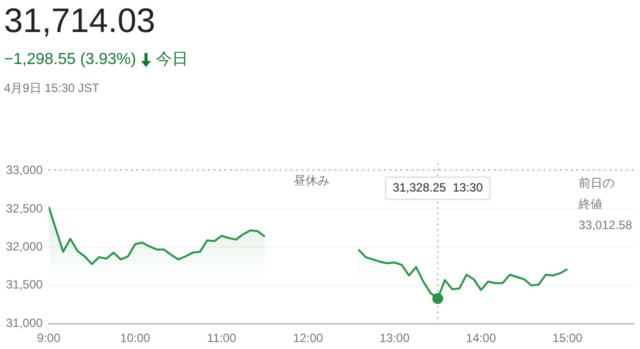  I want to click on x-tick-label: 10:00, so click(135, 338).